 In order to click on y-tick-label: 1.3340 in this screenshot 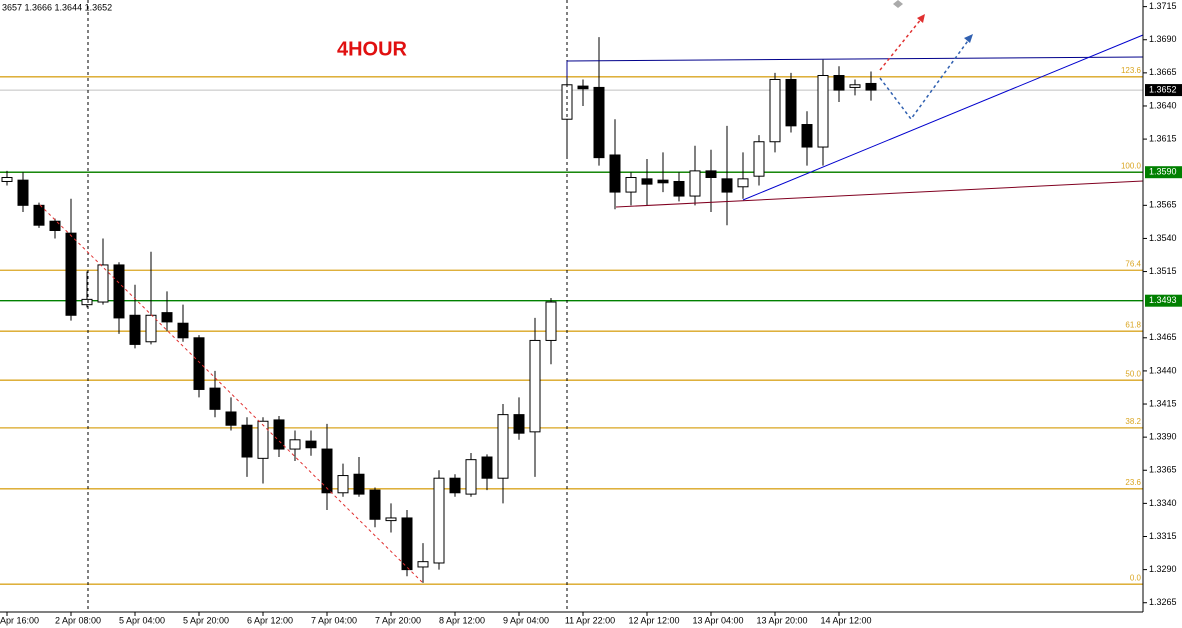, I will do `click(1163, 503)`.